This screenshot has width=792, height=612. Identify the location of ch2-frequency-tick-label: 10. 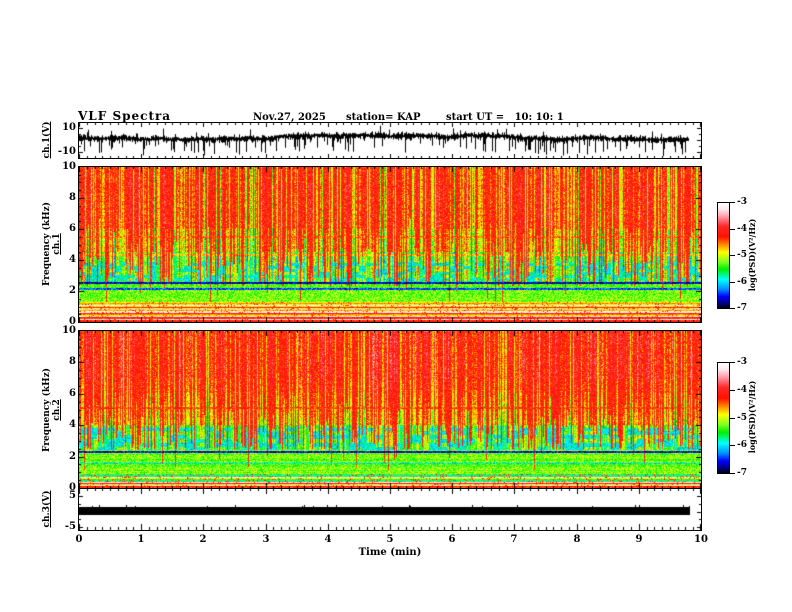
(69, 330).